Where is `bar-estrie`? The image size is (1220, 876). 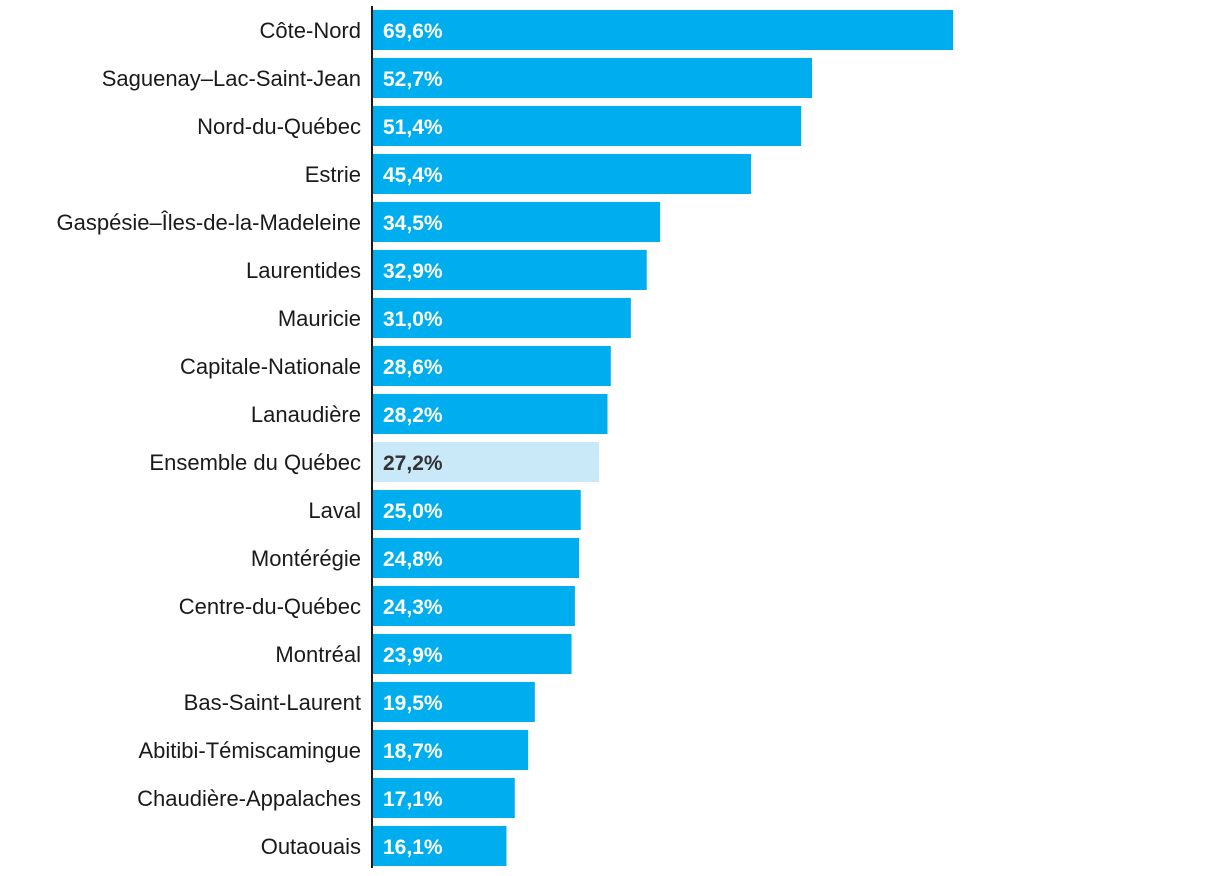
bar-estrie is located at coordinates (562, 174).